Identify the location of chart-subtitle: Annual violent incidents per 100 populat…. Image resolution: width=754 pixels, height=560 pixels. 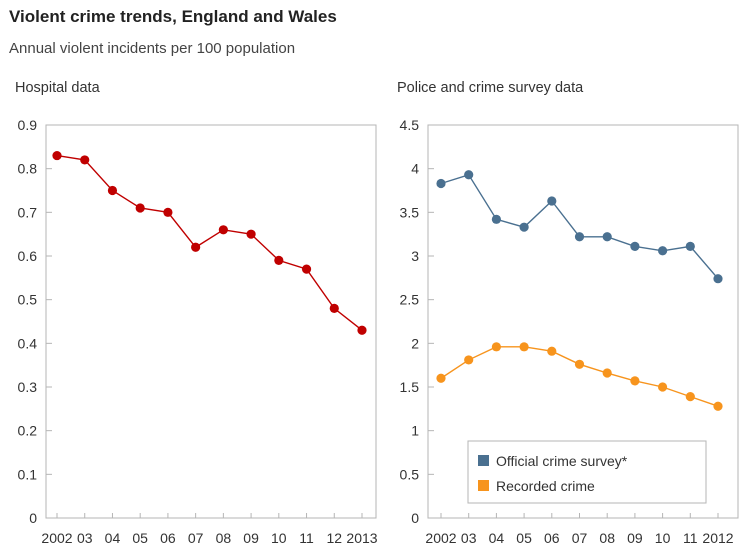
(152, 48).